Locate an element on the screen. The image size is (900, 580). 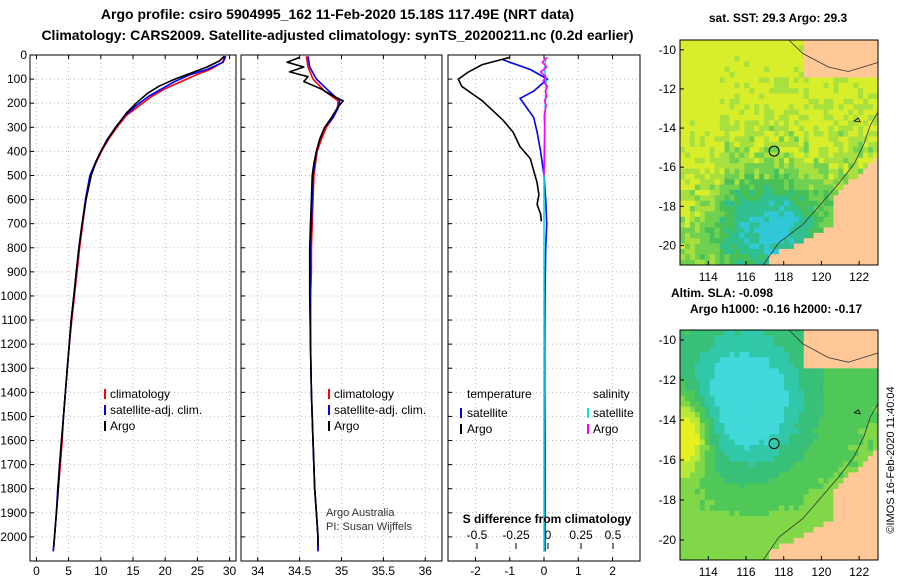
map-cells is located at coordinates (779, 445).